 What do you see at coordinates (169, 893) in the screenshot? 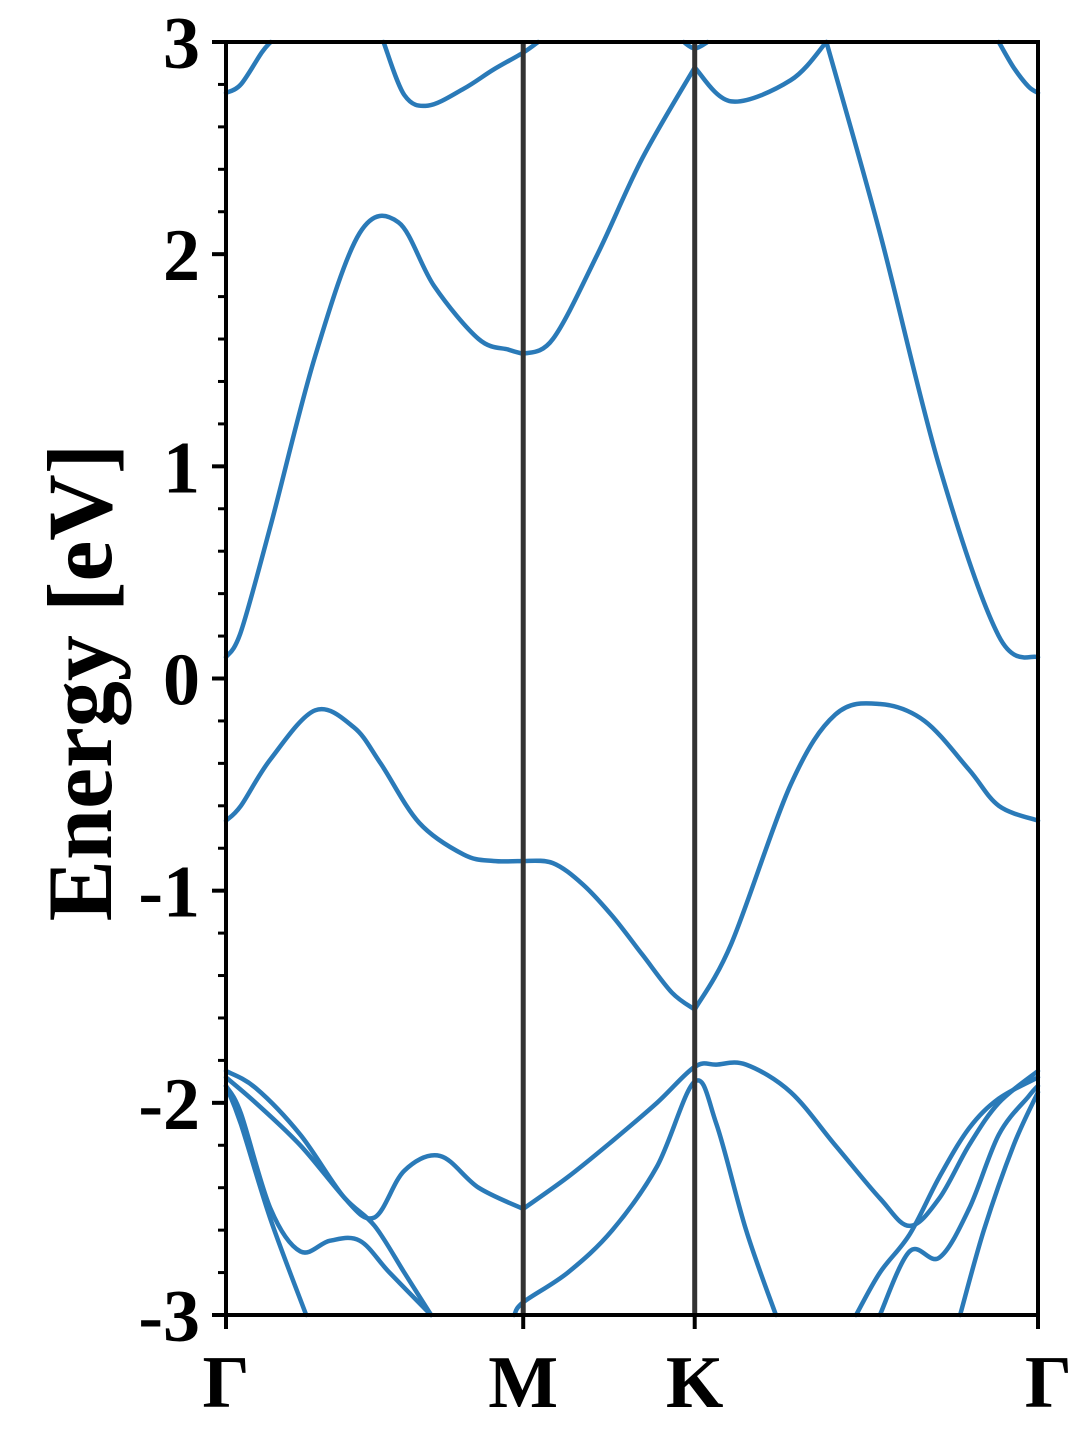
I see `y-tick-label: -1` at bounding box center [169, 893].